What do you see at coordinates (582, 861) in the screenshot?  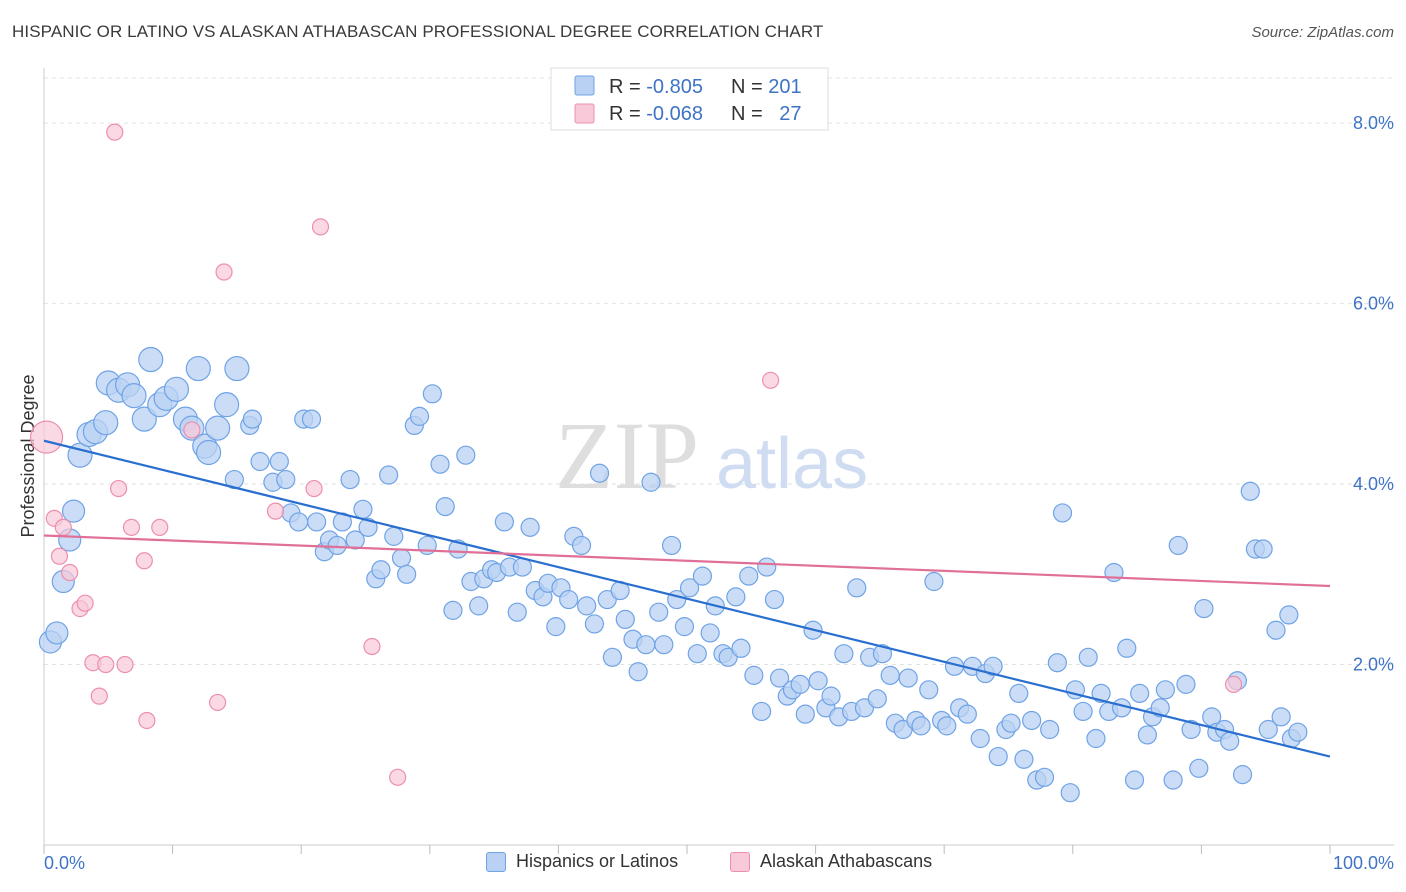 I see `legend-item-hispanics: Hispanics or Latinos` at bounding box center [582, 861].